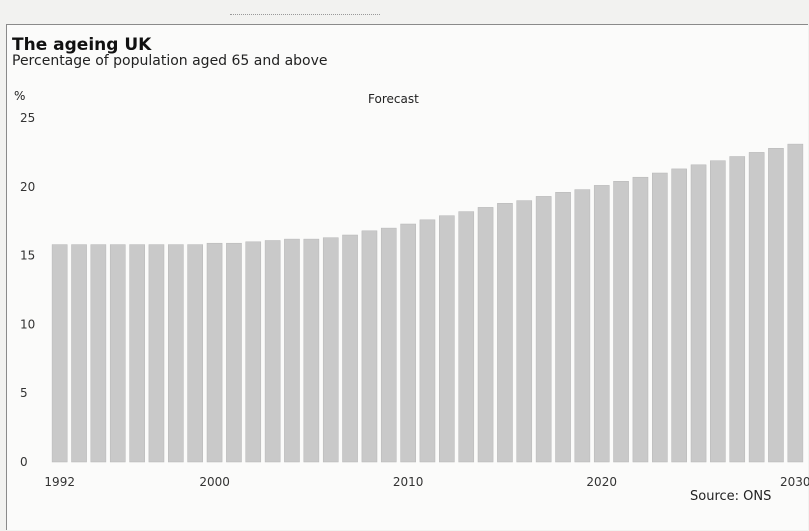  What do you see at coordinates (292, 350) in the screenshot?
I see `bar-2004` at bounding box center [292, 350].